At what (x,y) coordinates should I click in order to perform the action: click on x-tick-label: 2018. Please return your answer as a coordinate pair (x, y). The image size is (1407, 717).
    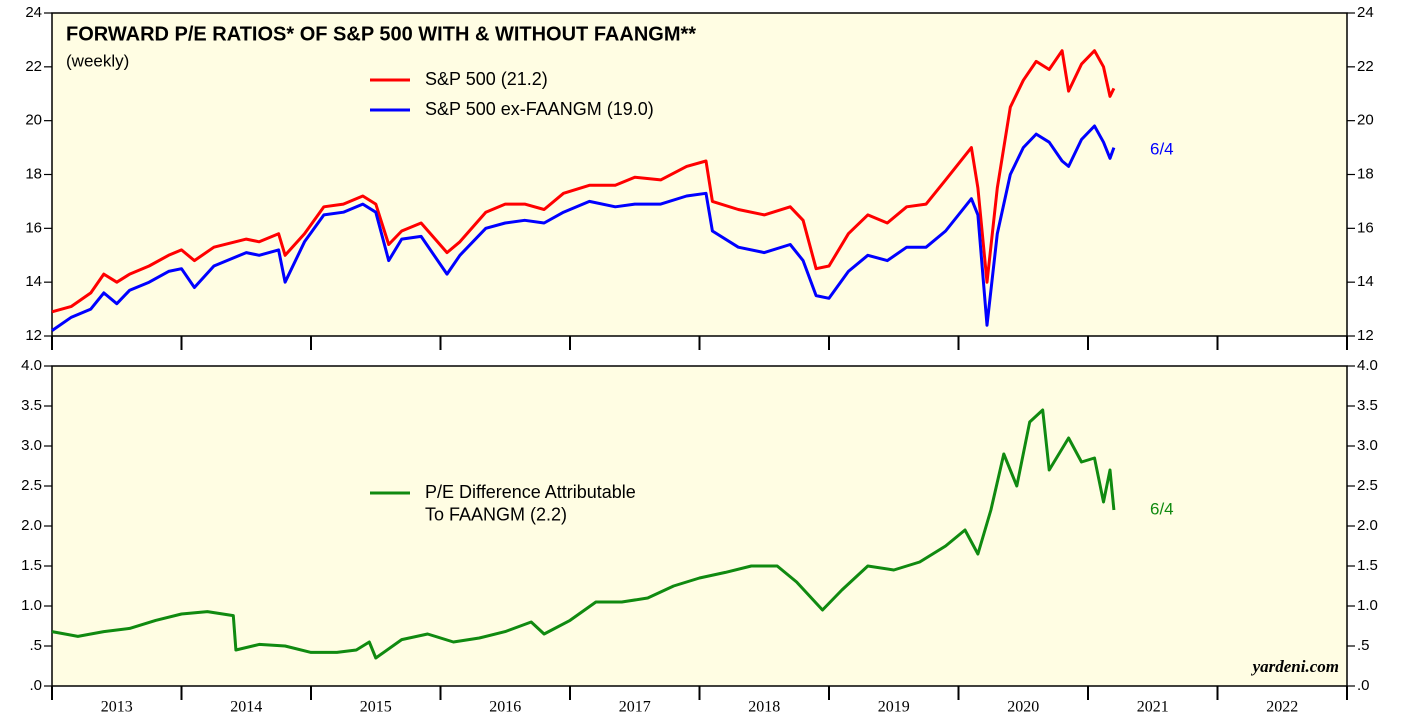
    Looking at the image, I should click on (764, 707).